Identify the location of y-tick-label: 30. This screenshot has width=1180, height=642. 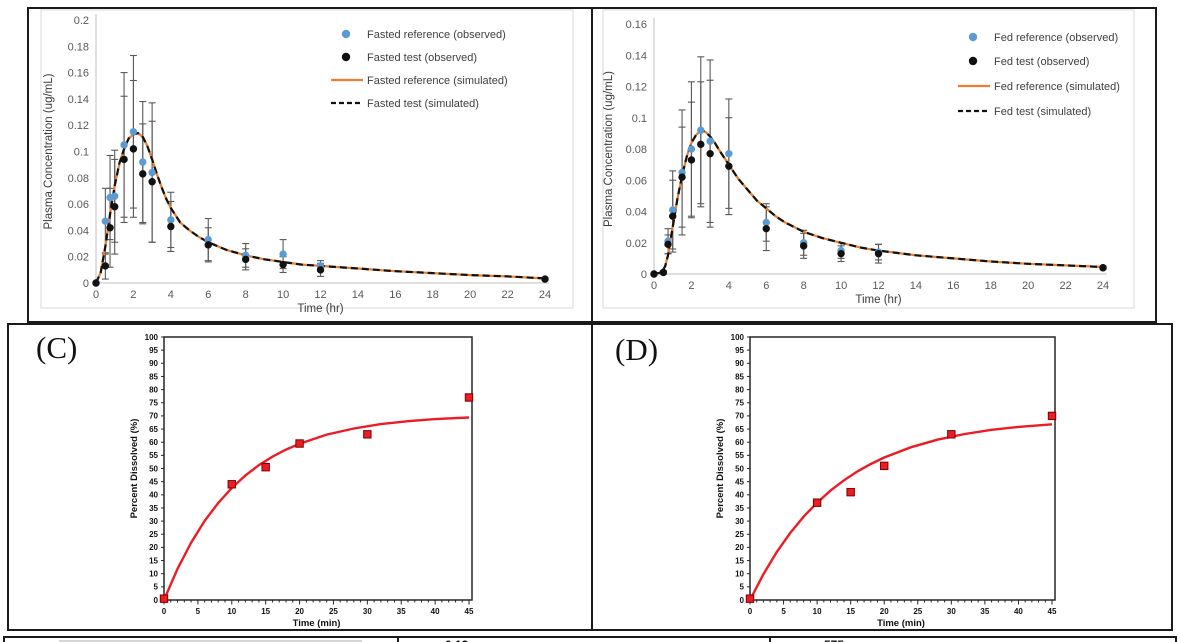
(153, 521).